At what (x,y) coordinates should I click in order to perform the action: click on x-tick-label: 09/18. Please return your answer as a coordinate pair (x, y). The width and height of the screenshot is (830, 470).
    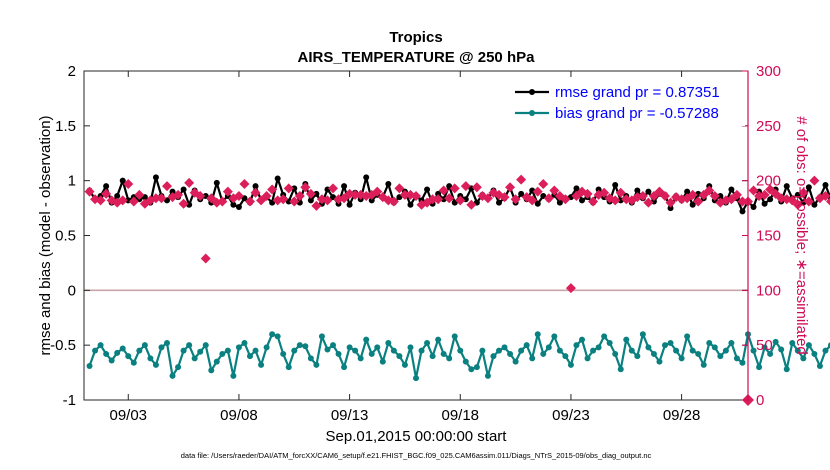
    Looking at the image, I should click on (460, 415).